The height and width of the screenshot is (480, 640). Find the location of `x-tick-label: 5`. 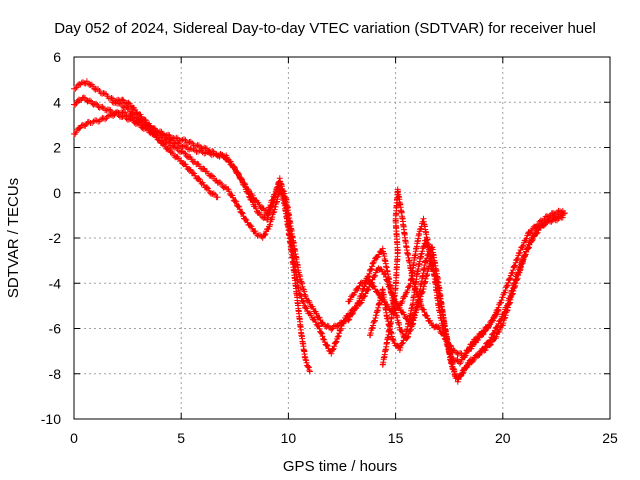

x-tick-label: 5 is located at coordinates (181, 438).